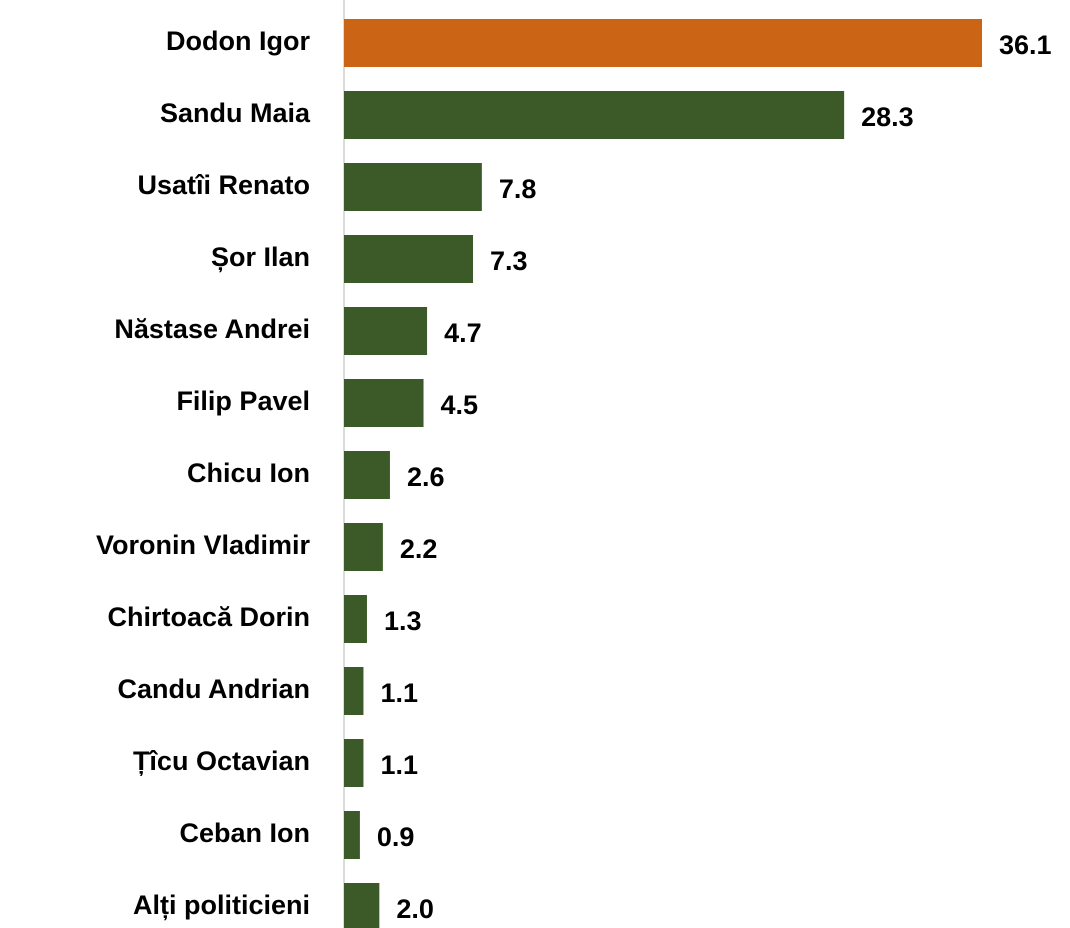  Describe the element at coordinates (243, 401) in the screenshot. I see `category-label: Filip Pavel` at that location.